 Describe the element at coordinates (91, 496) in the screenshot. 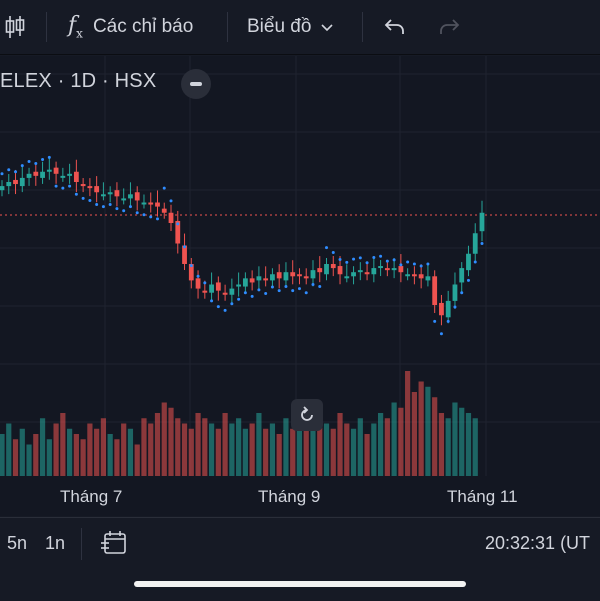

I see `x-axis-label: Tháng 7` at that location.